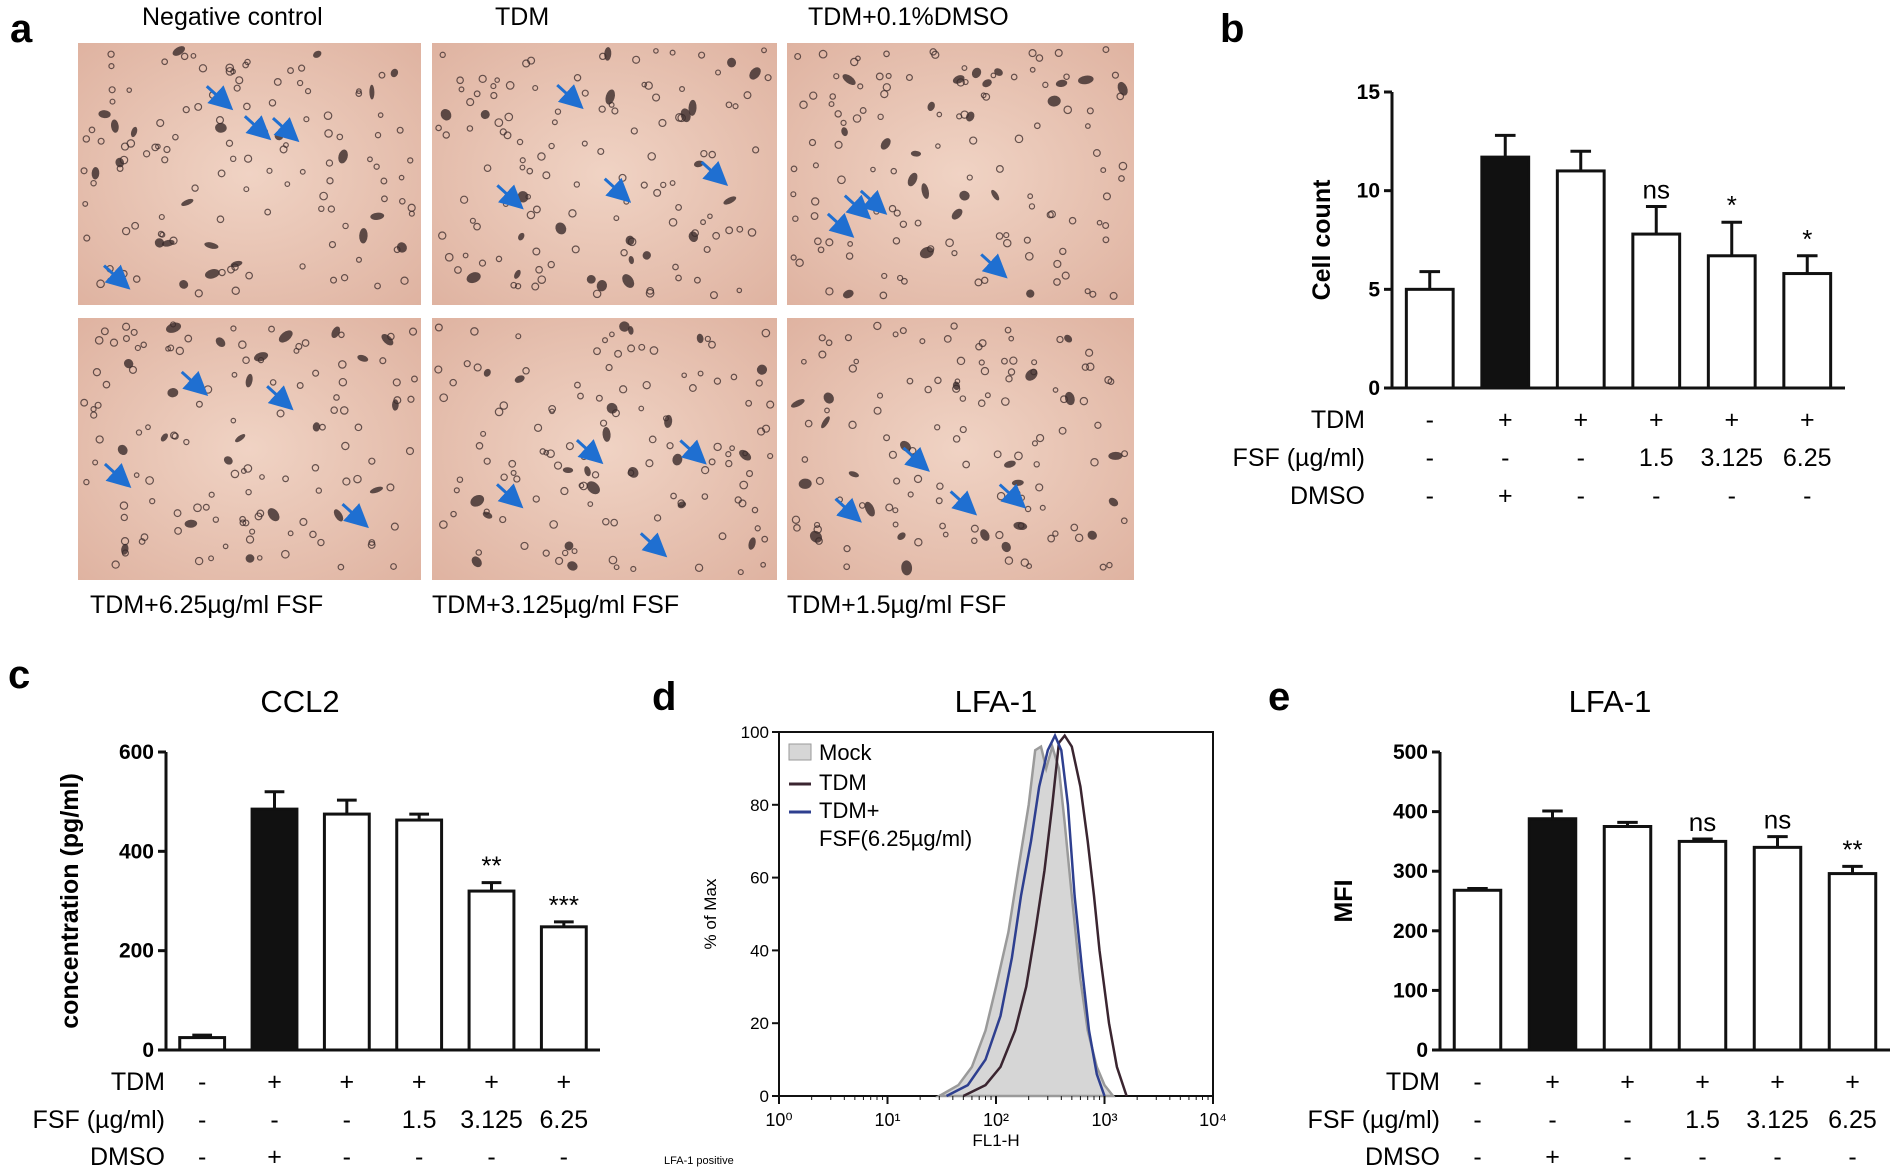  Describe the element at coordinates (710, 913) in the screenshot. I see `y-axis-label: % of Max` at that location.